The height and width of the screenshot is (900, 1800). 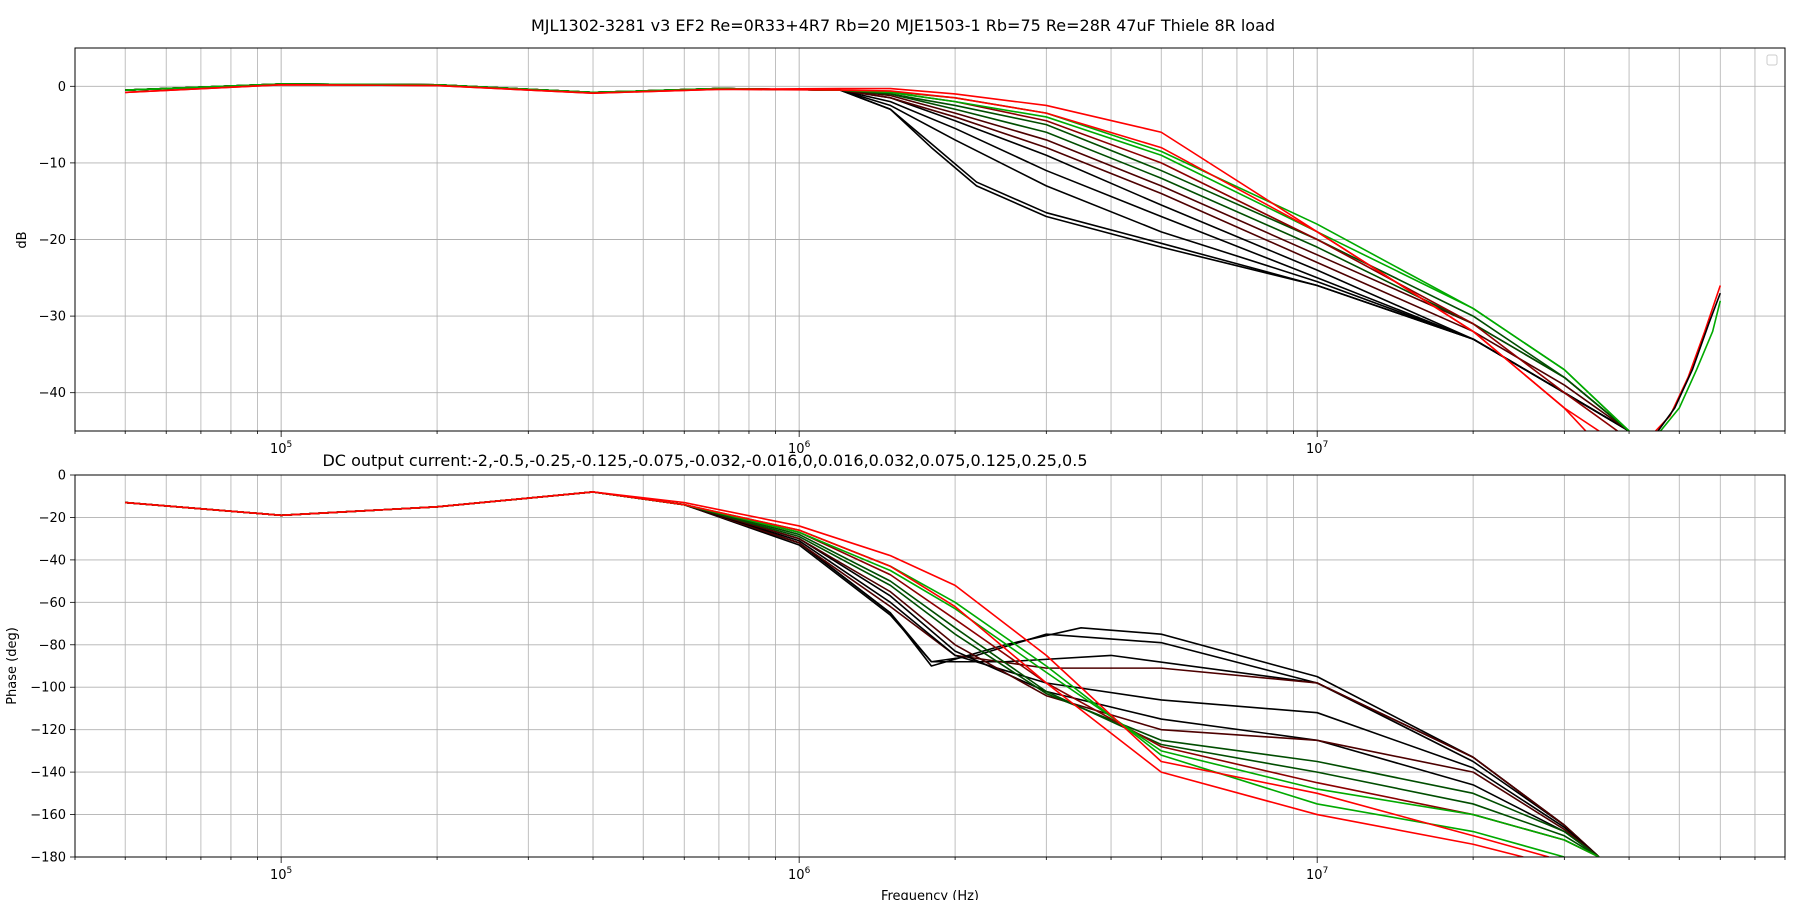 I want to click on bottom-ytick-label: −60, so click(x=52, y=603).